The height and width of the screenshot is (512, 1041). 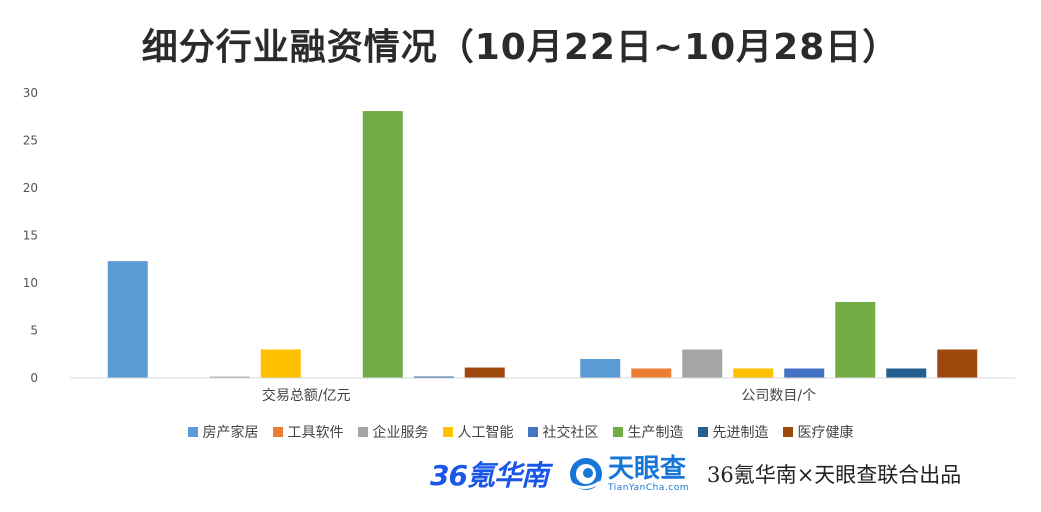 What do you see at coordinates (306, 395) in the screenshot?
I see `x-category-label: 交易总额/亿元` at bounding box center [306, 395].